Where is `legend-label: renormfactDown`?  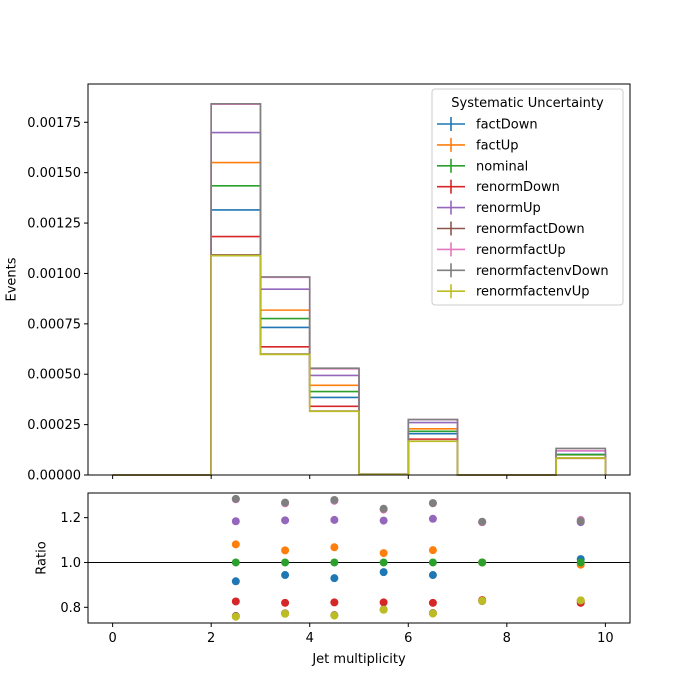
legend-label: renormfactDown is located at coordinates (530, 229).